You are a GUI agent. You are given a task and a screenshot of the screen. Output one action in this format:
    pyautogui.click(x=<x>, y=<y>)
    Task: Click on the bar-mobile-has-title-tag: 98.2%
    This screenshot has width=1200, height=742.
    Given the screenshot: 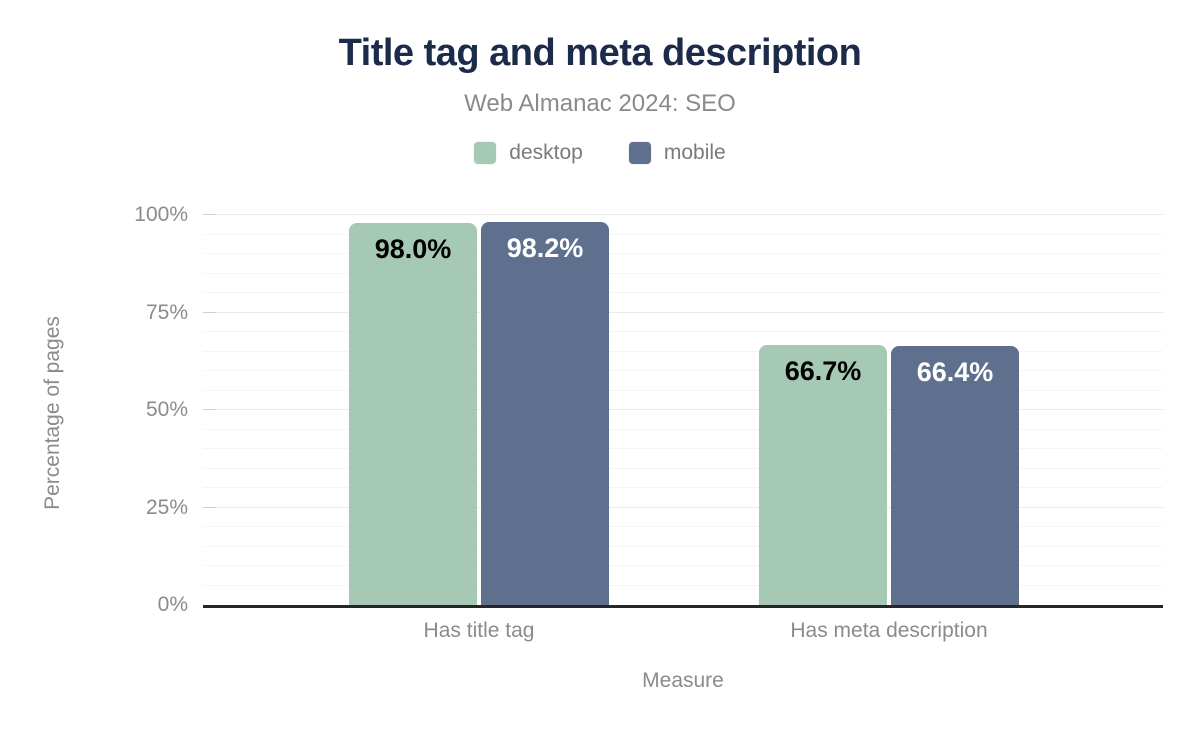 What is the action you would take?
    pyautogui.click(x=545, y=413)
    